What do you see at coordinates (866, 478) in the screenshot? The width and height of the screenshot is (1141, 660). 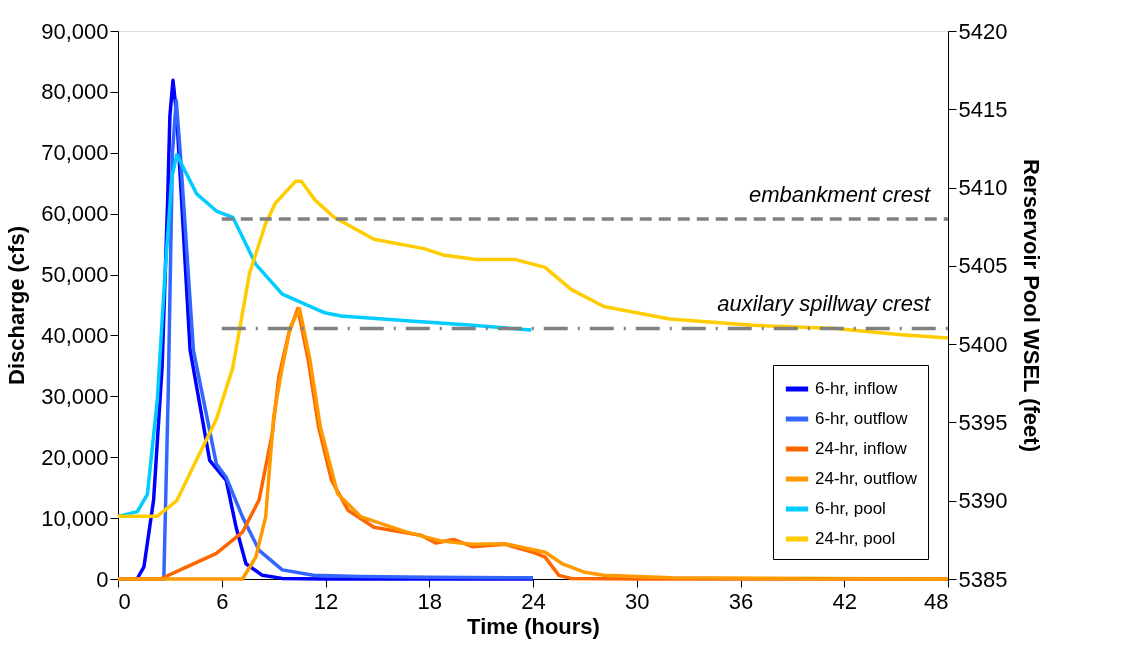 I see `legend-label: 24-hr, outflow` at bounding box center [866, 478].